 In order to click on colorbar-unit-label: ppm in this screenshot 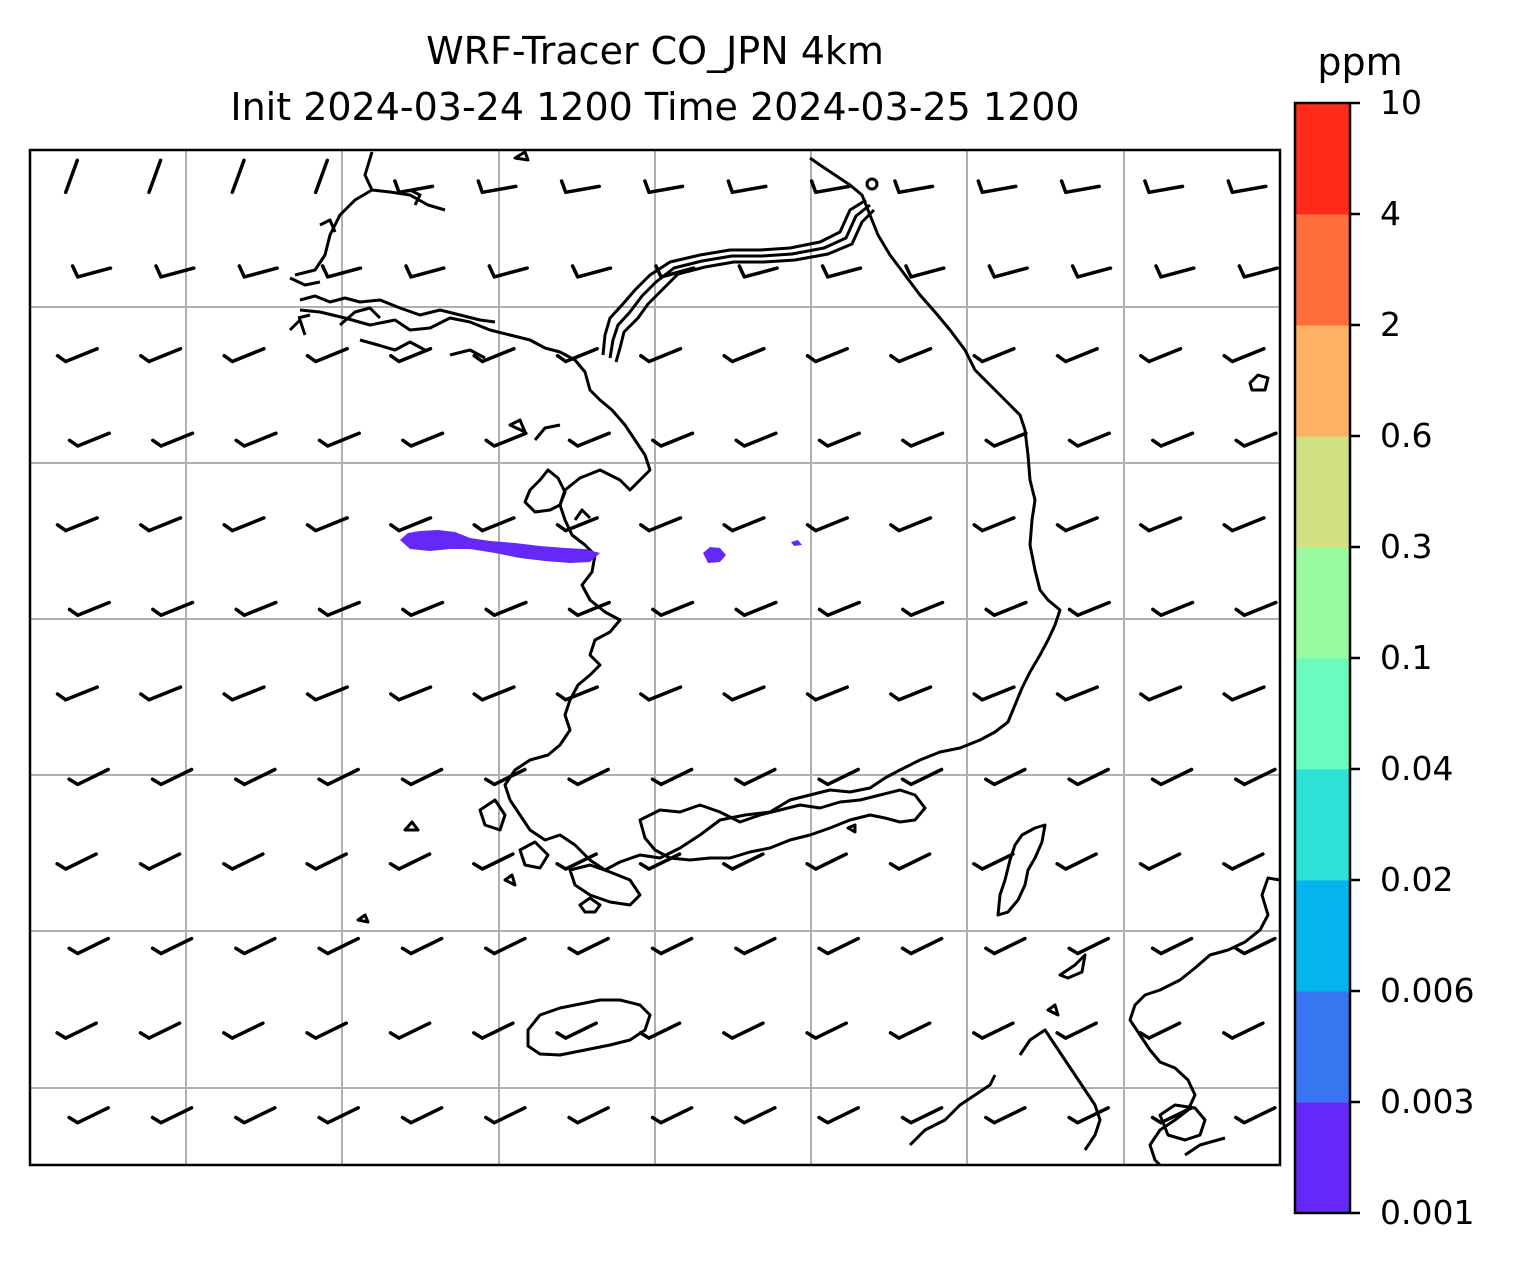, I will do `click(1360, 62)`.